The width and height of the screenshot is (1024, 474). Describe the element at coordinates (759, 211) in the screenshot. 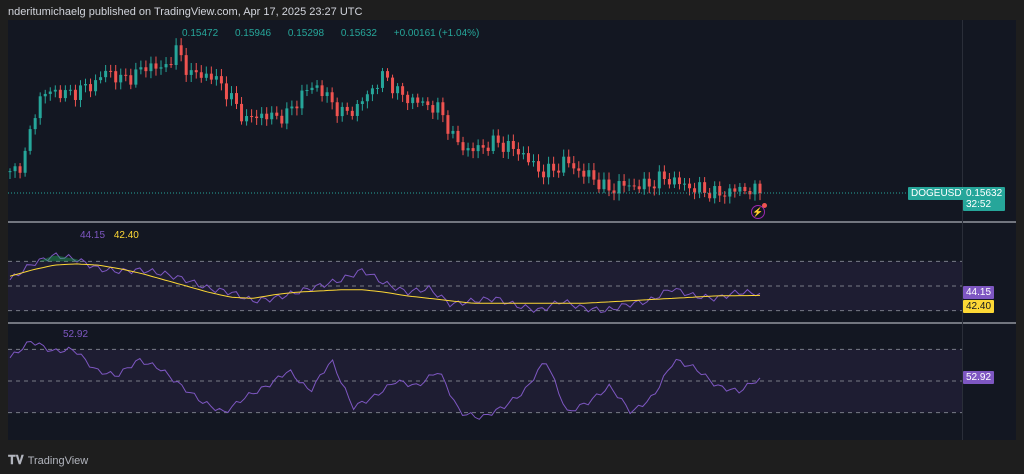

I see `lightning-alert-icon: ⚡` at that location.